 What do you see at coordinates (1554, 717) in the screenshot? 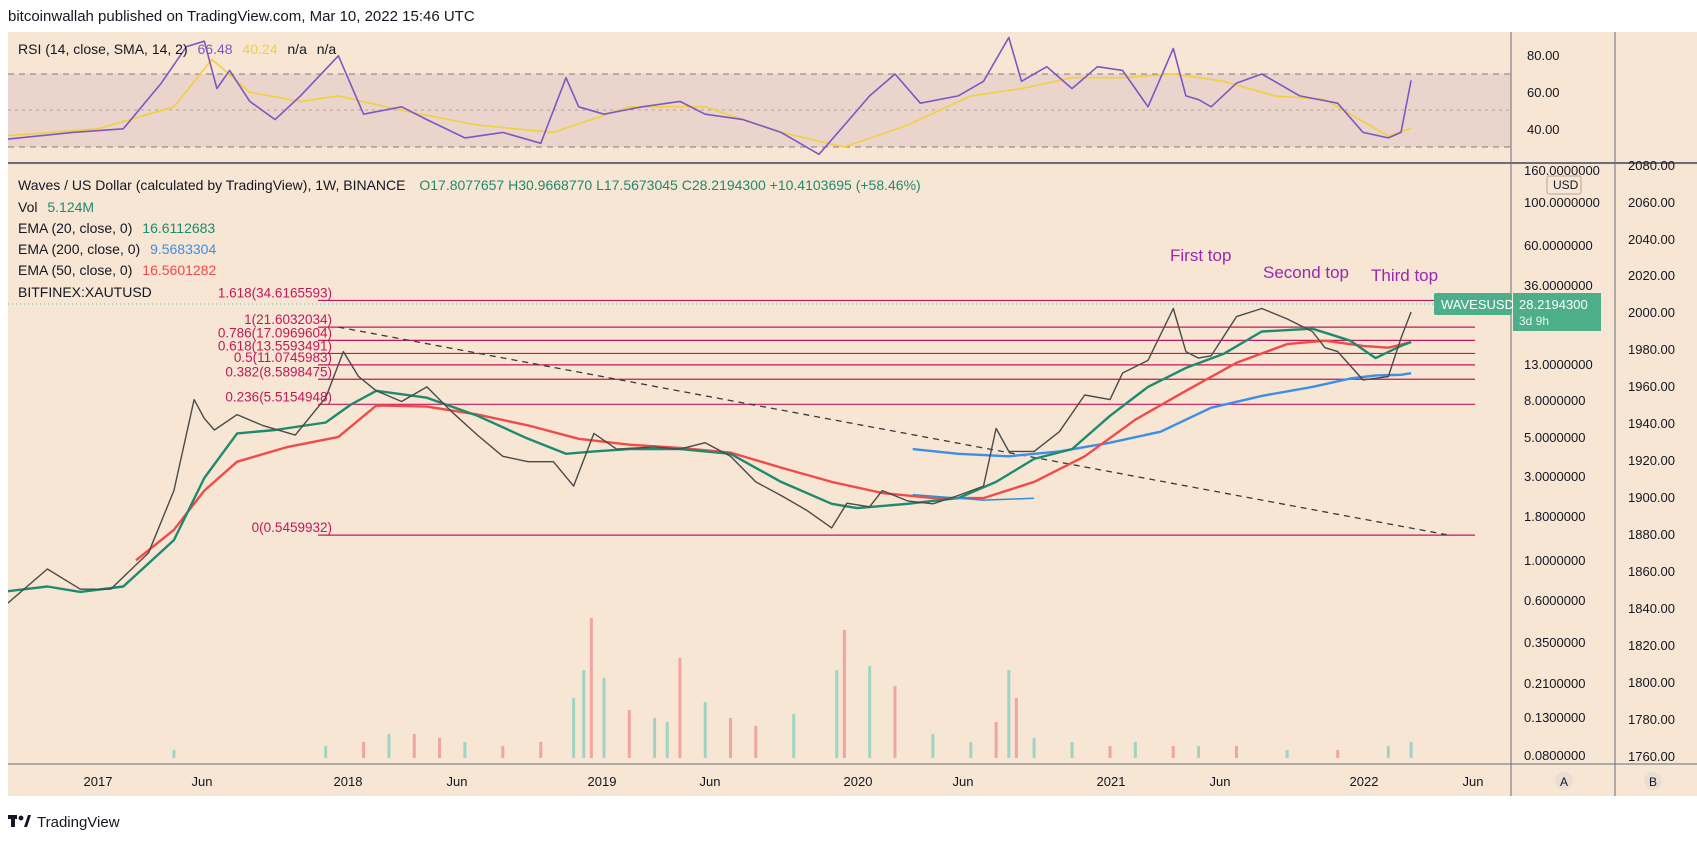
I see `price-tick: 0.1300000` at bounding box center [1554, 717].